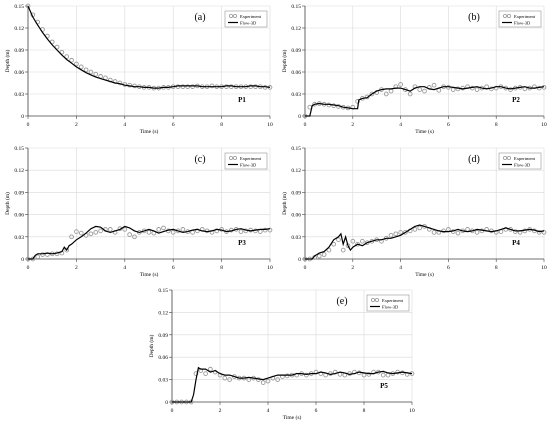 The width and height of the screenshot is (550, 422). Describe the element at coordinates (516, 243) in the screenshot. I see `probe-label: P4` at that location.